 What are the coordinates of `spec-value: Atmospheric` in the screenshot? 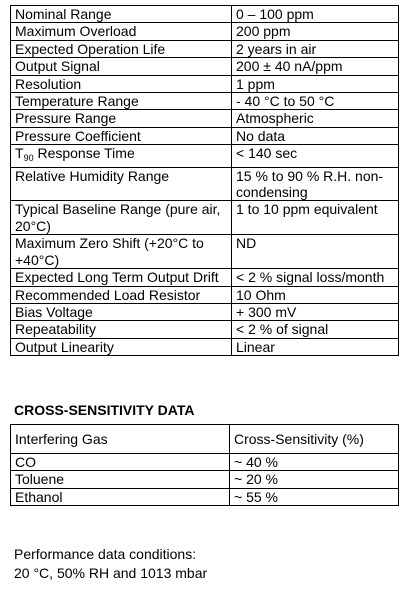 It's located at (315, 118).